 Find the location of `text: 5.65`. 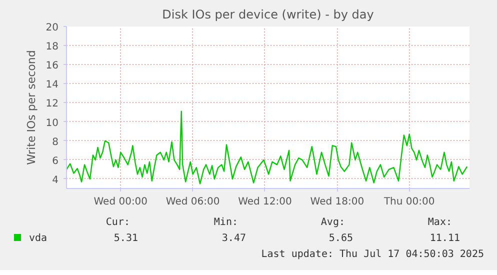

text: 5.65 is located at coordinates (340, 239).